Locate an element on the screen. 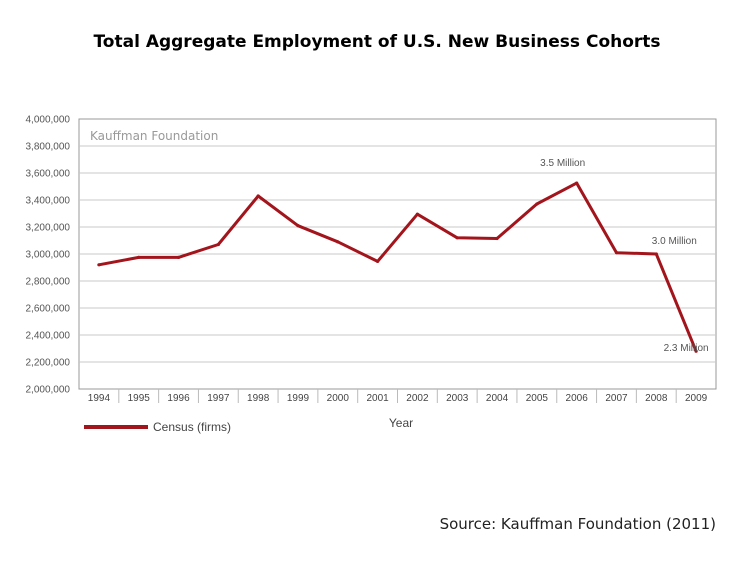 The width and height of the screenshot is (754, 566). x-tick-label: 2002 is located at coordinates (417, 398).